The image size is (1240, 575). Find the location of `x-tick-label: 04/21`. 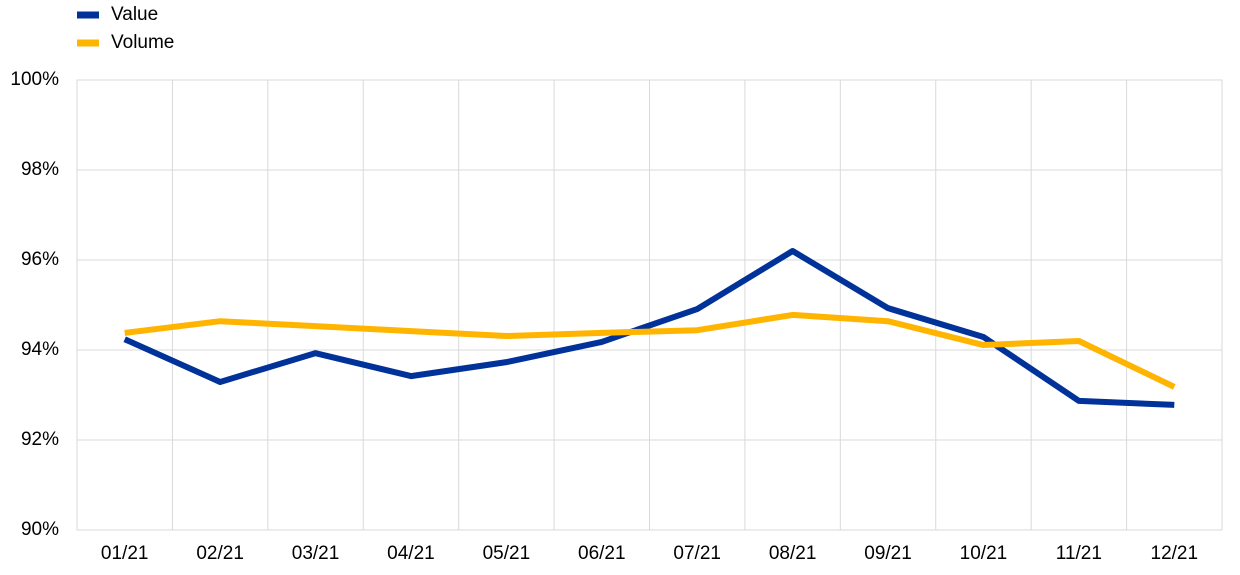

x-tick-label: 04/21 is located at coordinates (411, 553).